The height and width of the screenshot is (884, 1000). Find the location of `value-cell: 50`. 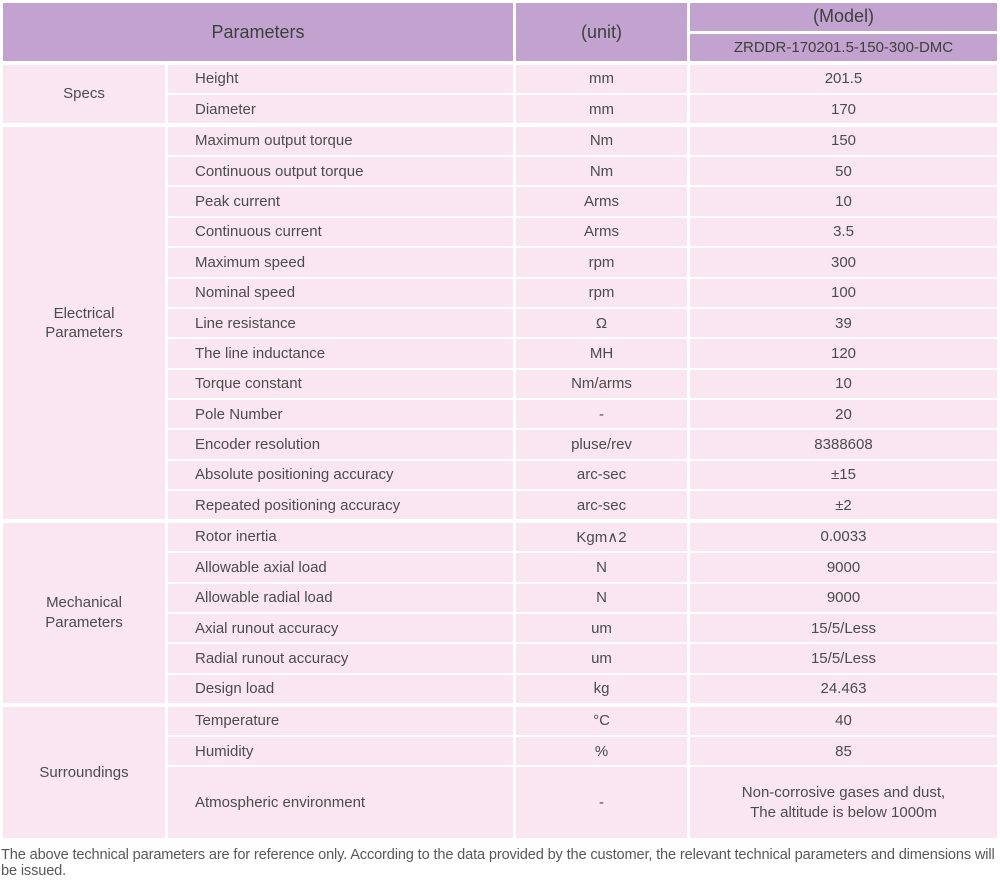

value-cell: 50 is located at coordinates (843, 171).